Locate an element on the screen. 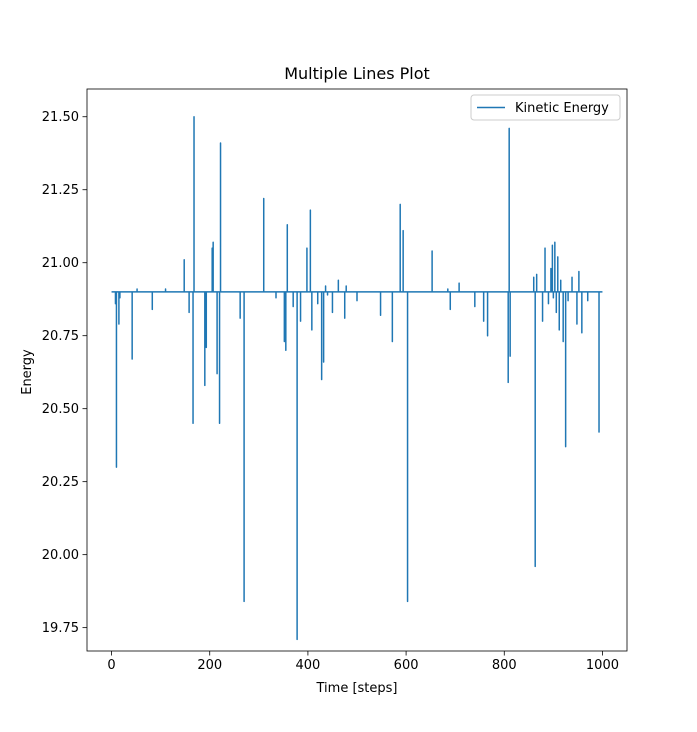 Image resolution: width=697 pixels, height=732 pixels. legend-box is located at coordinates (545, 107).